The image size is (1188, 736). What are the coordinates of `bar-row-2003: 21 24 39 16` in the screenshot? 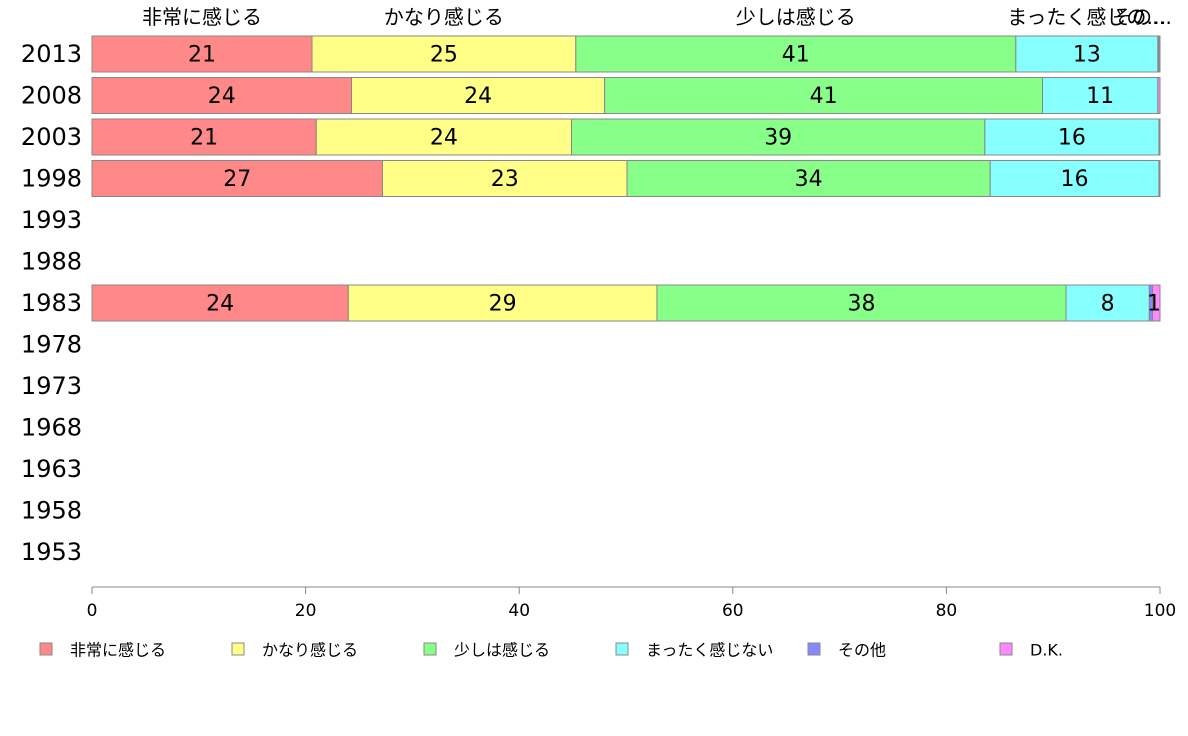 It's located at (626, 137).